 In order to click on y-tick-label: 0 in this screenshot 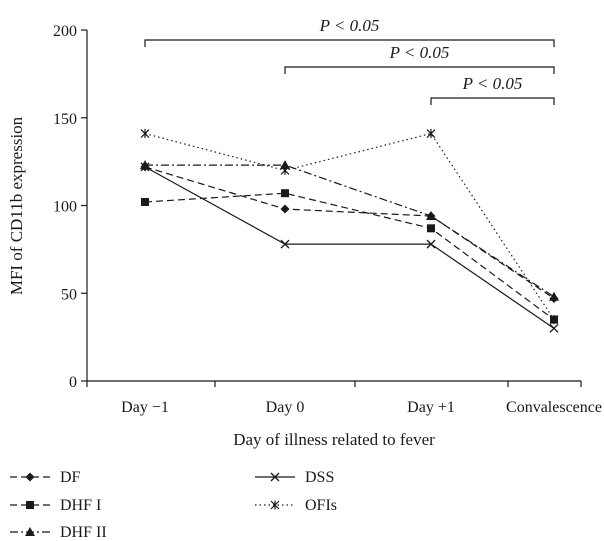, I will do `click(73, 382)`.